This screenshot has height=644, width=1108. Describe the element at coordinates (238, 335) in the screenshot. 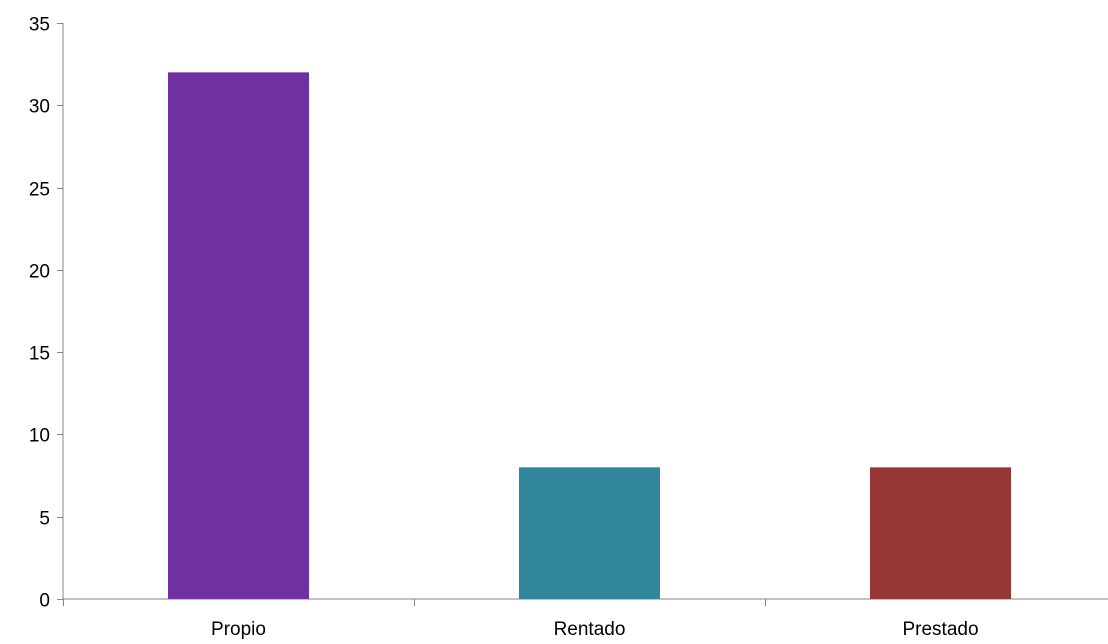

I see `bar-propio` at that location.